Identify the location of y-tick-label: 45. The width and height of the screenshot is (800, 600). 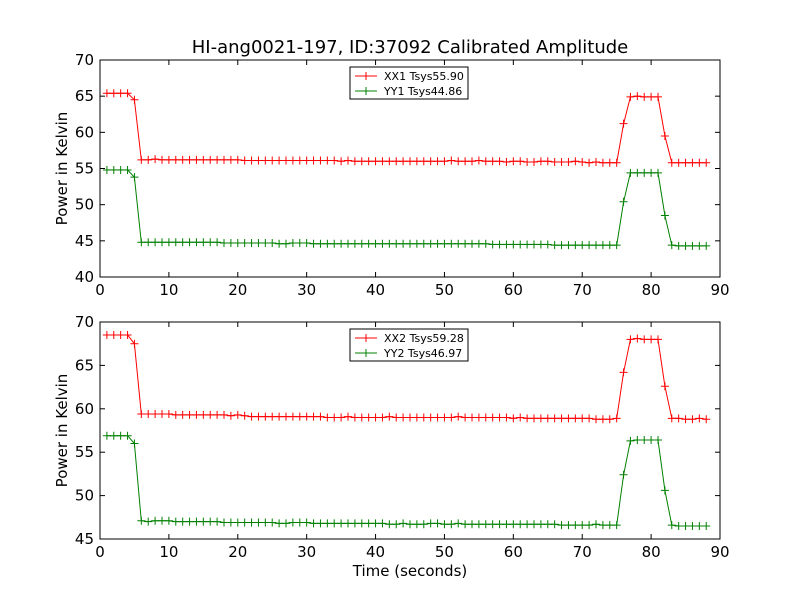
(84, 241).